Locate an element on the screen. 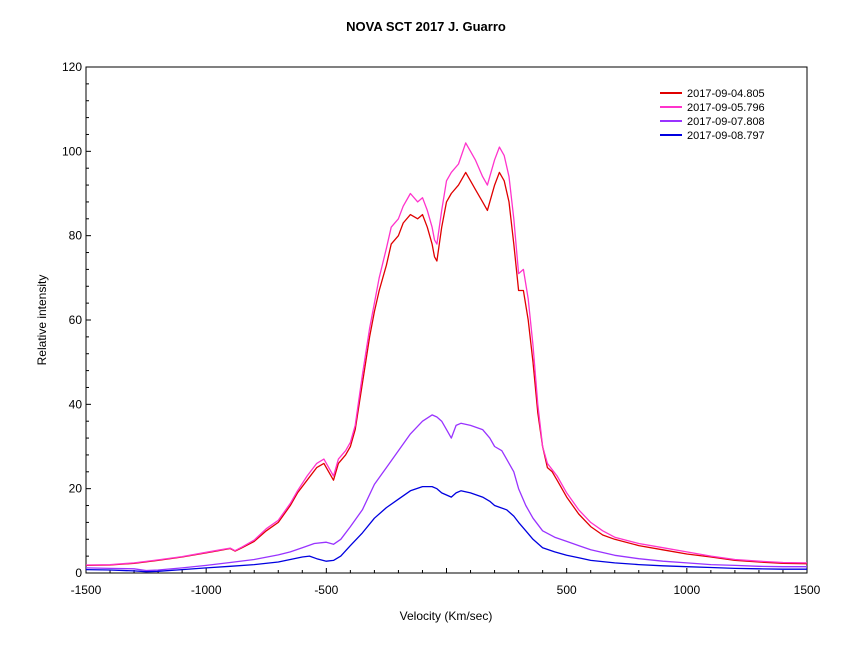 Image resolution: width=850 pixels, height=650 pixels. y-tick-label: 120 is located at coordinates (72, 67).